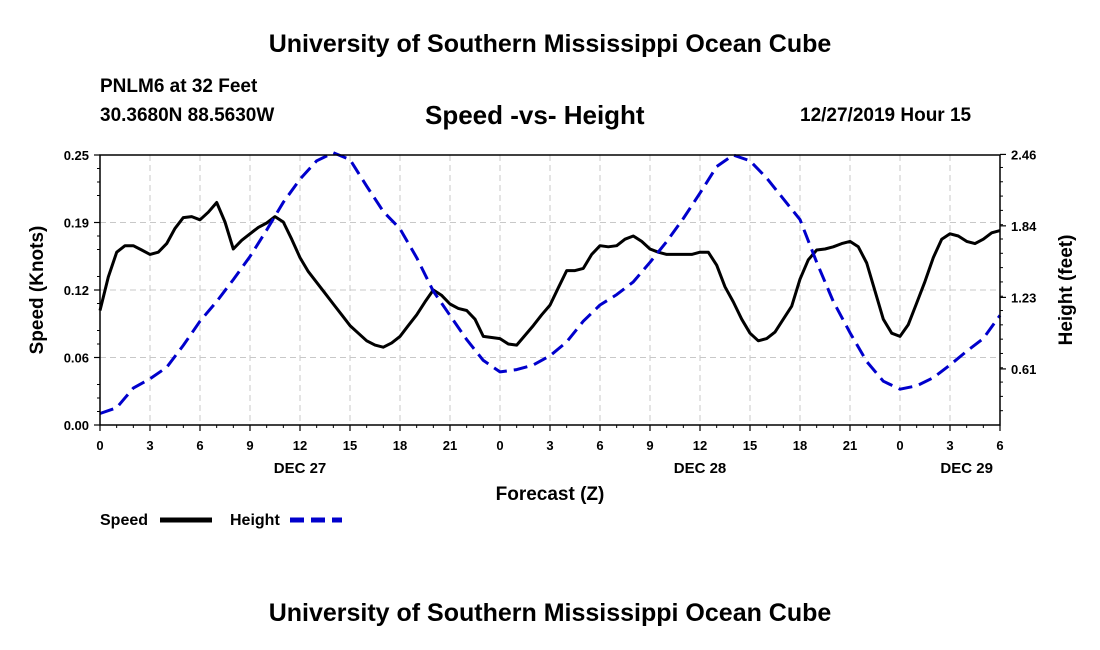  What do you see at coordinates (1023, 369) in the screenshot?
I see `y2-tick-label: 0.61` at bounding box center [1023, 369].